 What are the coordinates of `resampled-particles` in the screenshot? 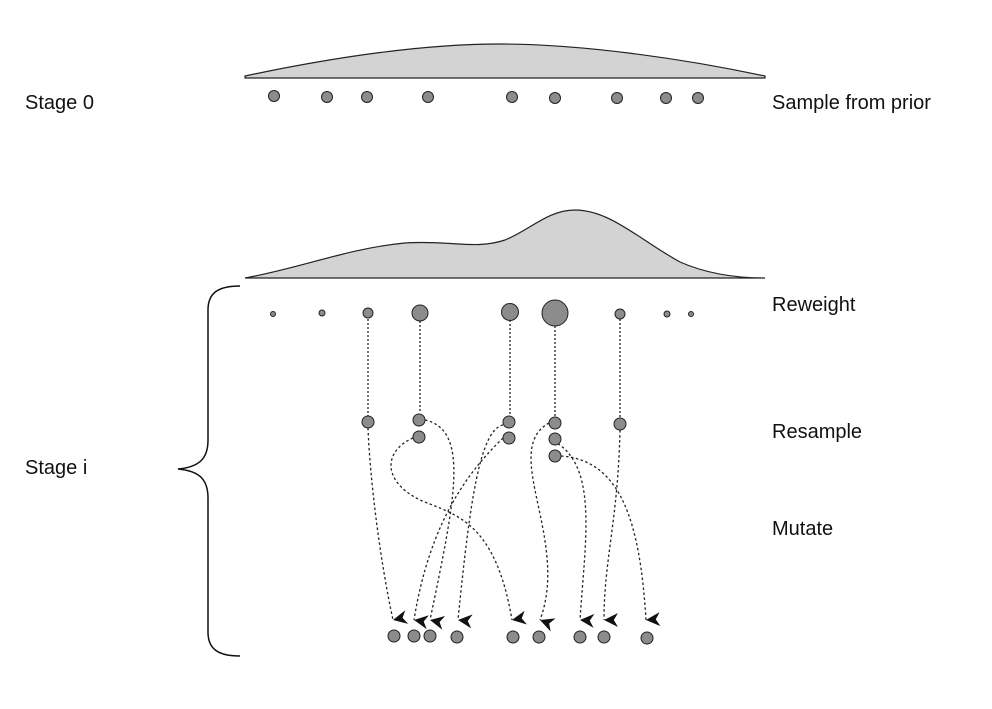 It's located at (494, 438).